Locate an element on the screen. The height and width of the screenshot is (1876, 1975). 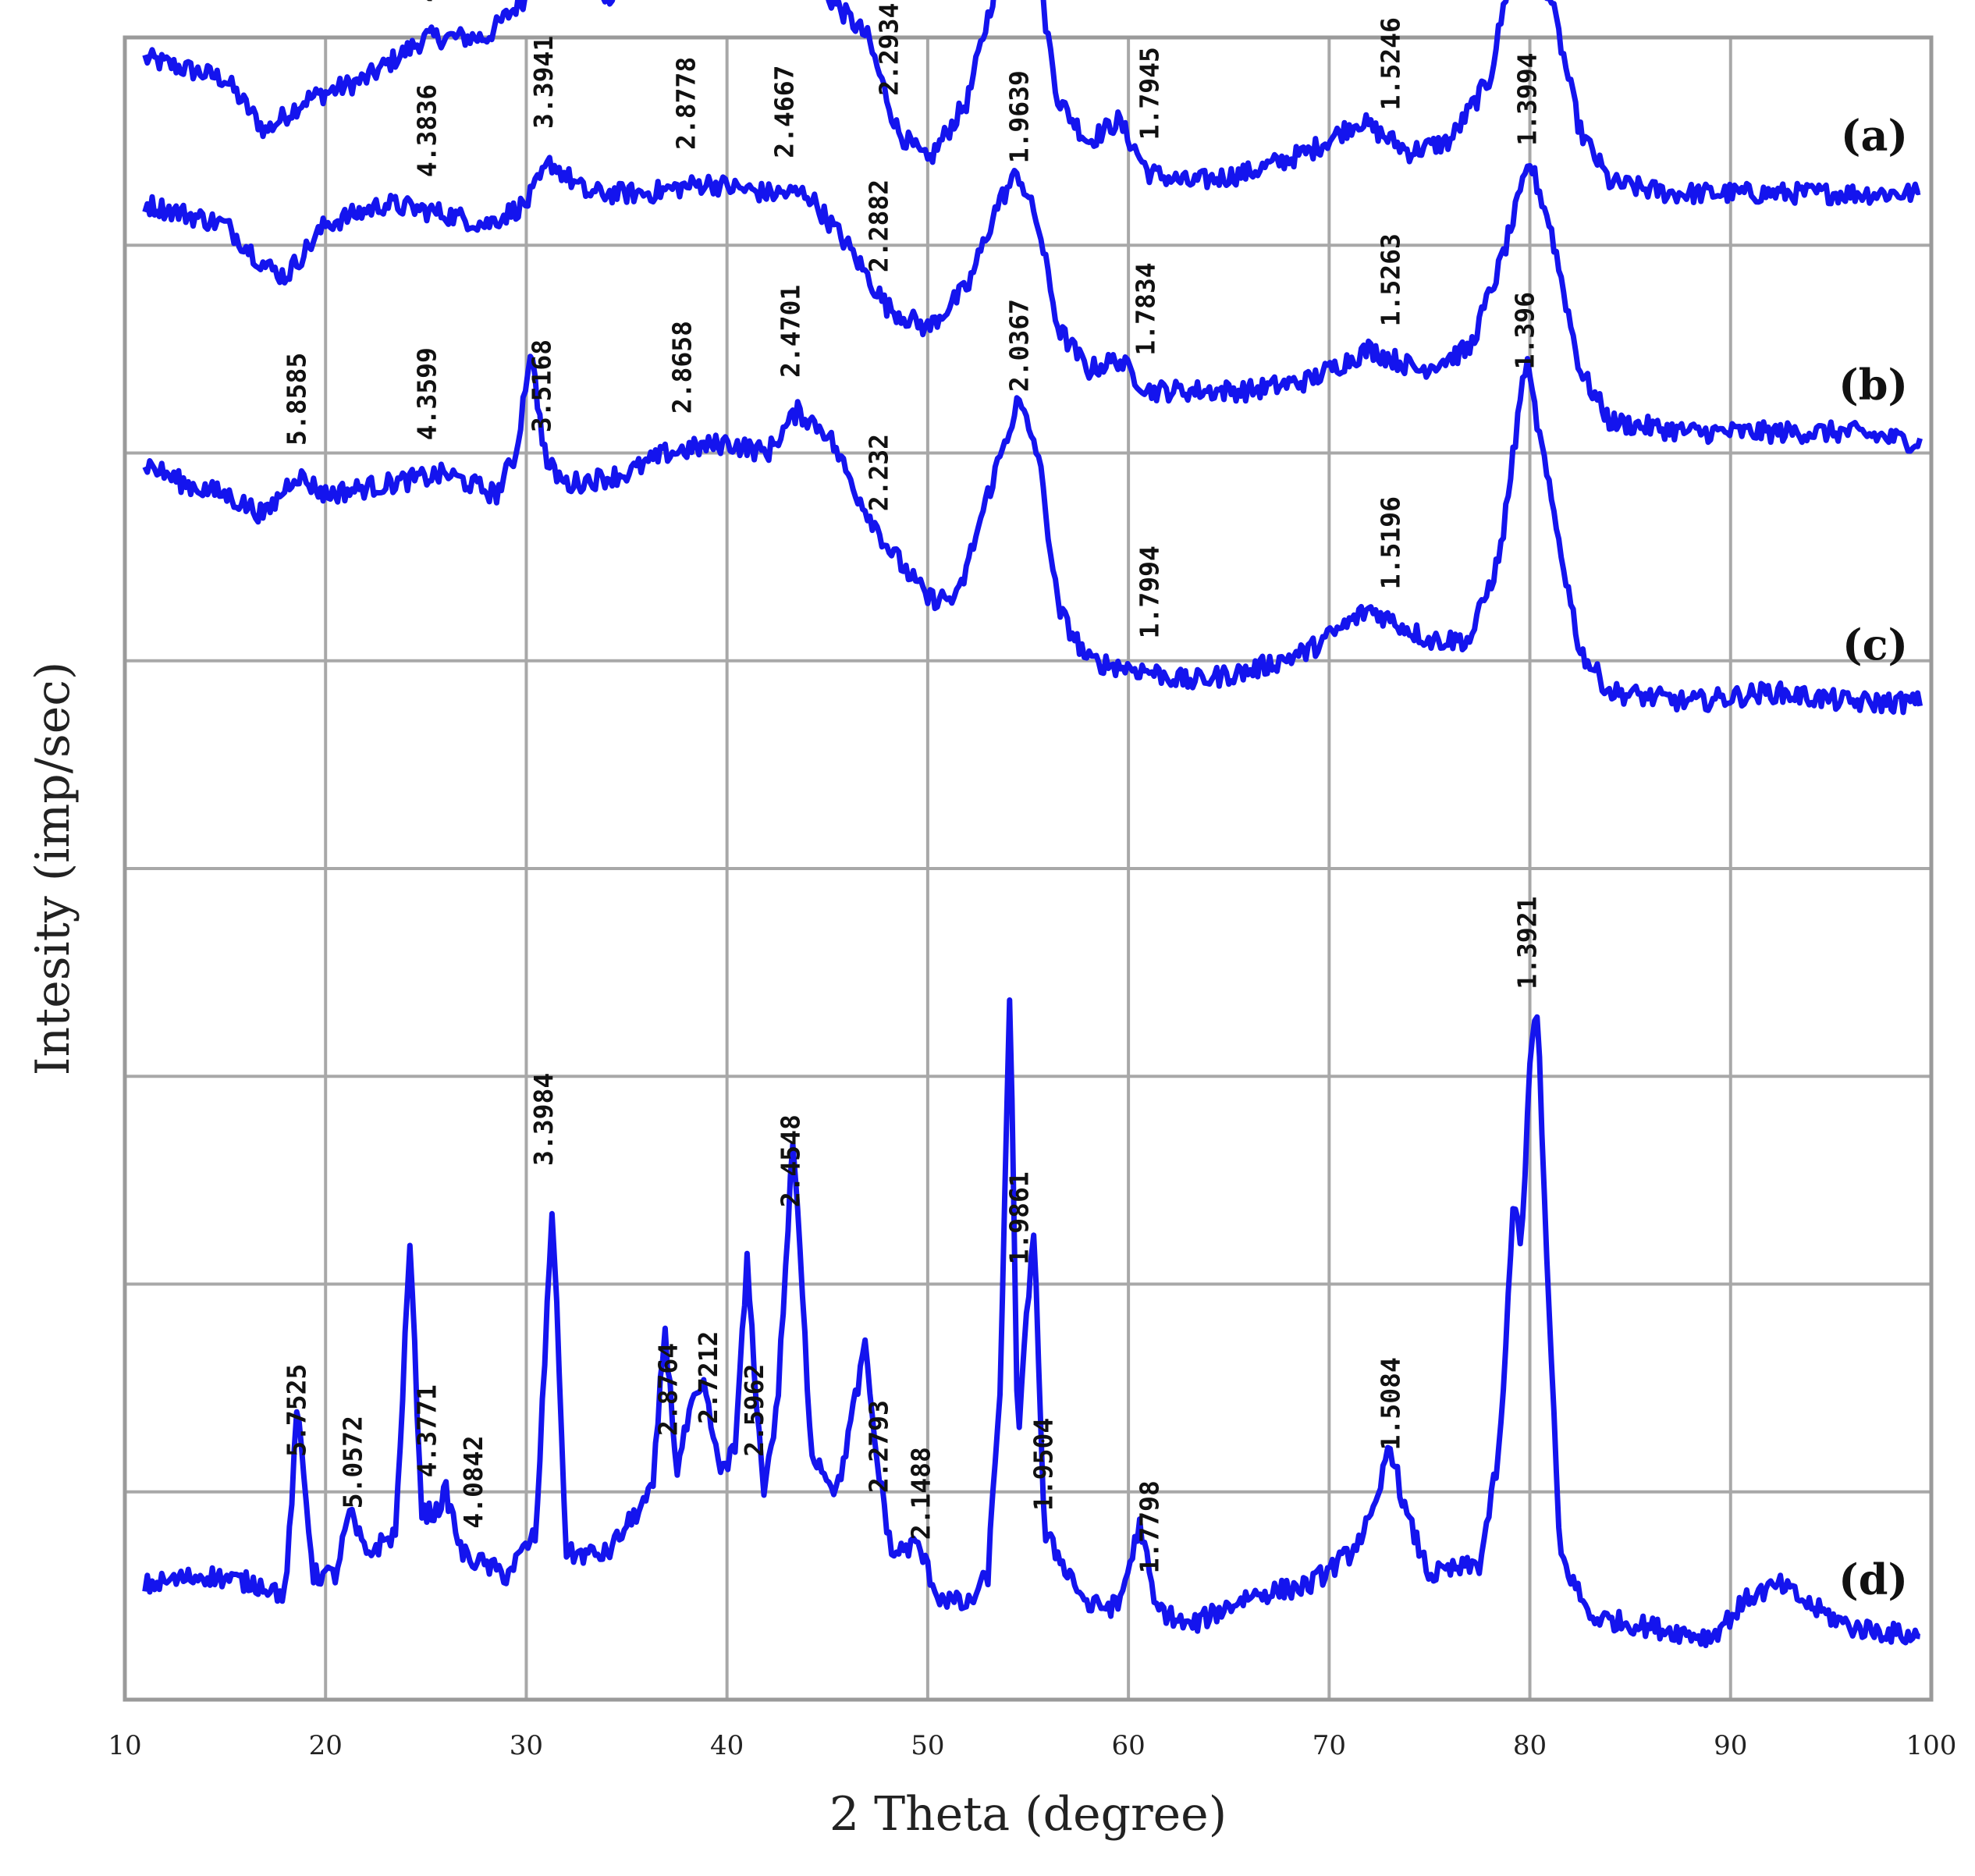
peak-label: 4.3756 is located at coordinates (427, 1).